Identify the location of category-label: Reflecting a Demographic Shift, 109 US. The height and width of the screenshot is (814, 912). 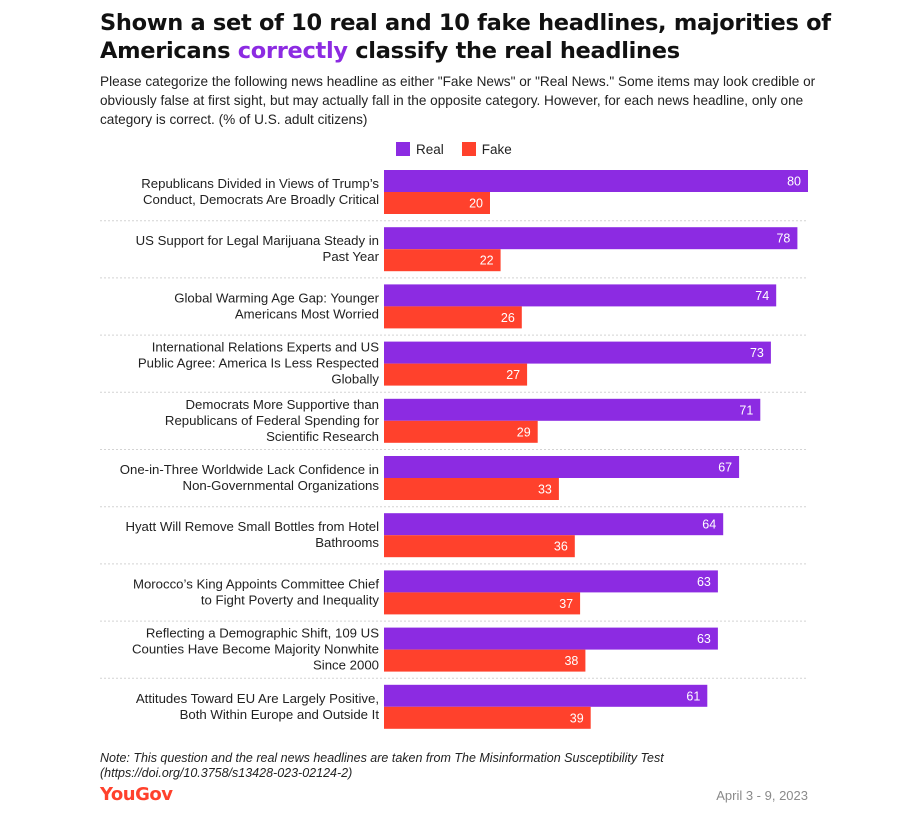
(262, 633).